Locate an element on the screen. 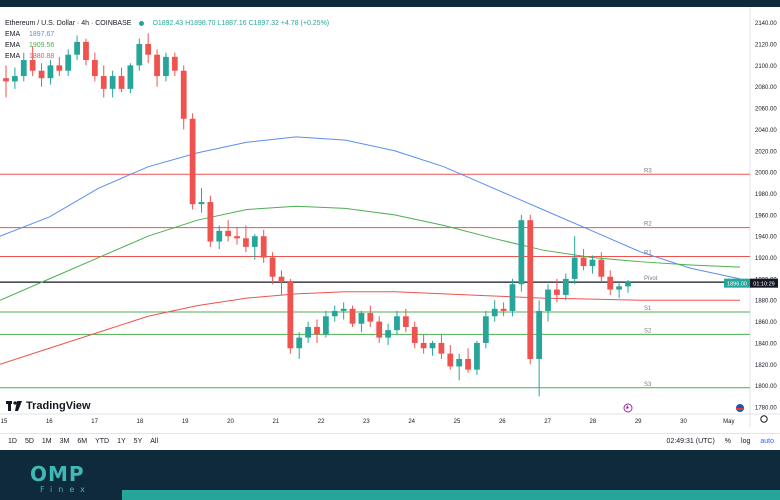 This screenshot has width=780, height=500. auto-toggle: auto is located at coordinates (767, 441).